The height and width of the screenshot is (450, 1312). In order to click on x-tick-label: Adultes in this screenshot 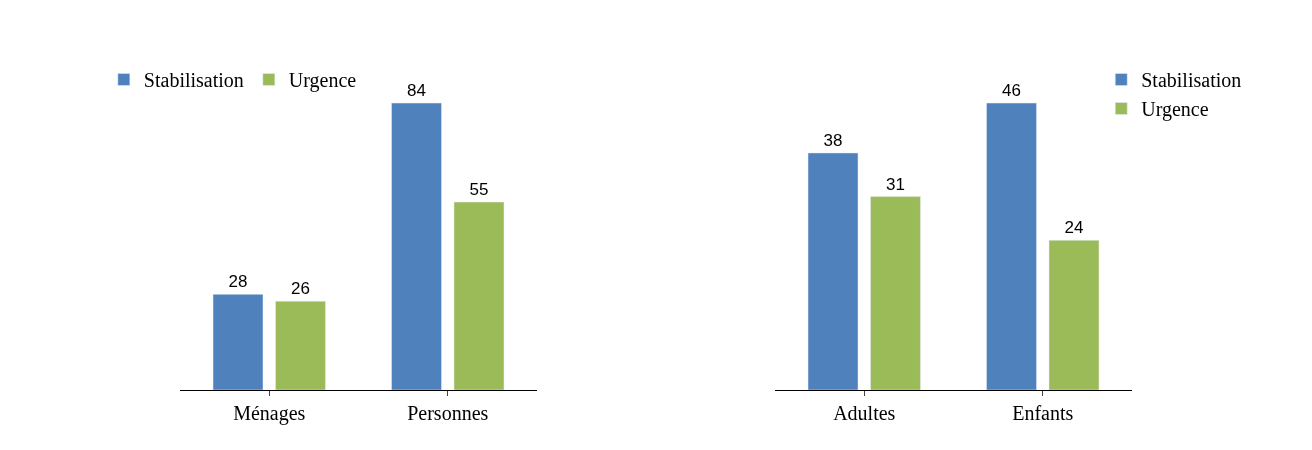, I will do `click(864, 413)`.